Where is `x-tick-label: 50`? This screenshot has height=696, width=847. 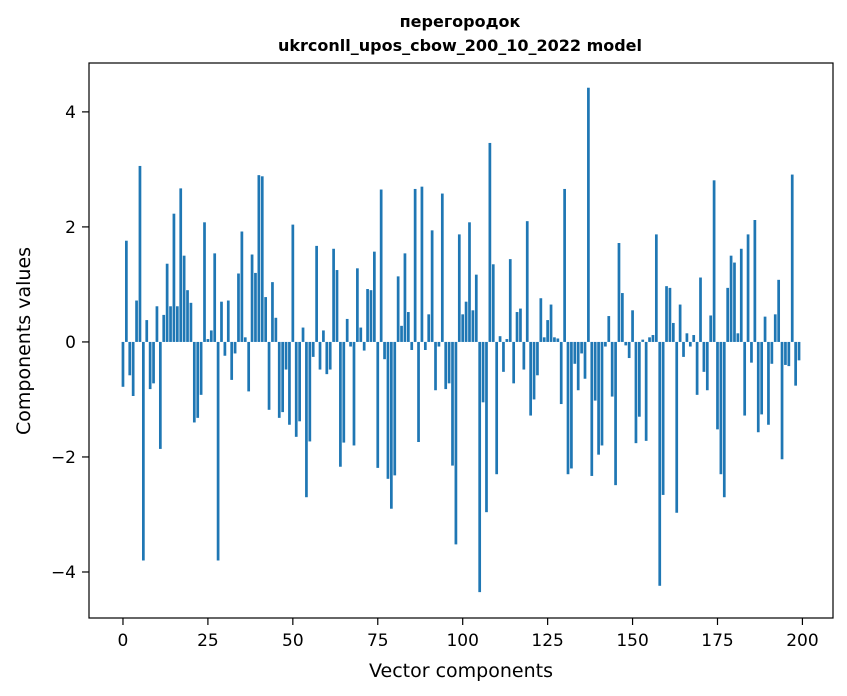
x-tick-label: 50 is located at coordinates (293, 641).